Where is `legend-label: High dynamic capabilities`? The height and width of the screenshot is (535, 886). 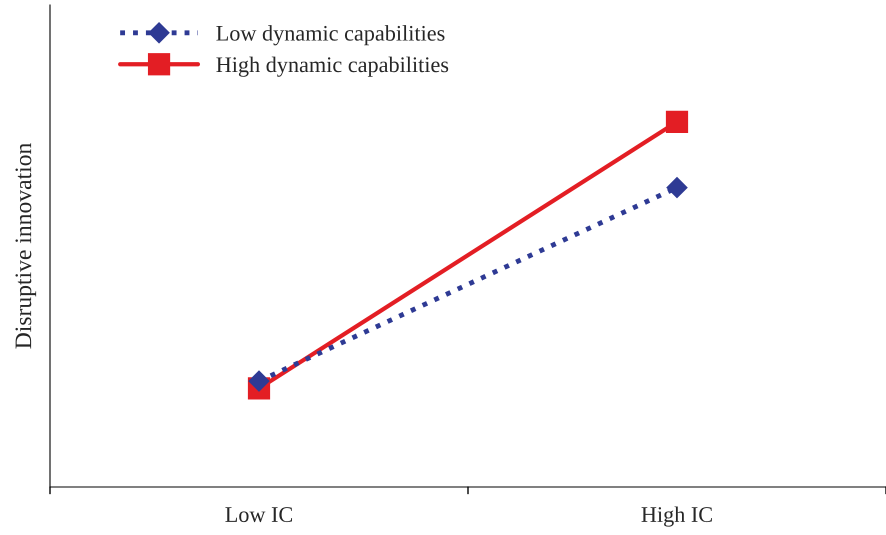
legend-label: High dynamic capabilities is located at coordinates (332, 66).